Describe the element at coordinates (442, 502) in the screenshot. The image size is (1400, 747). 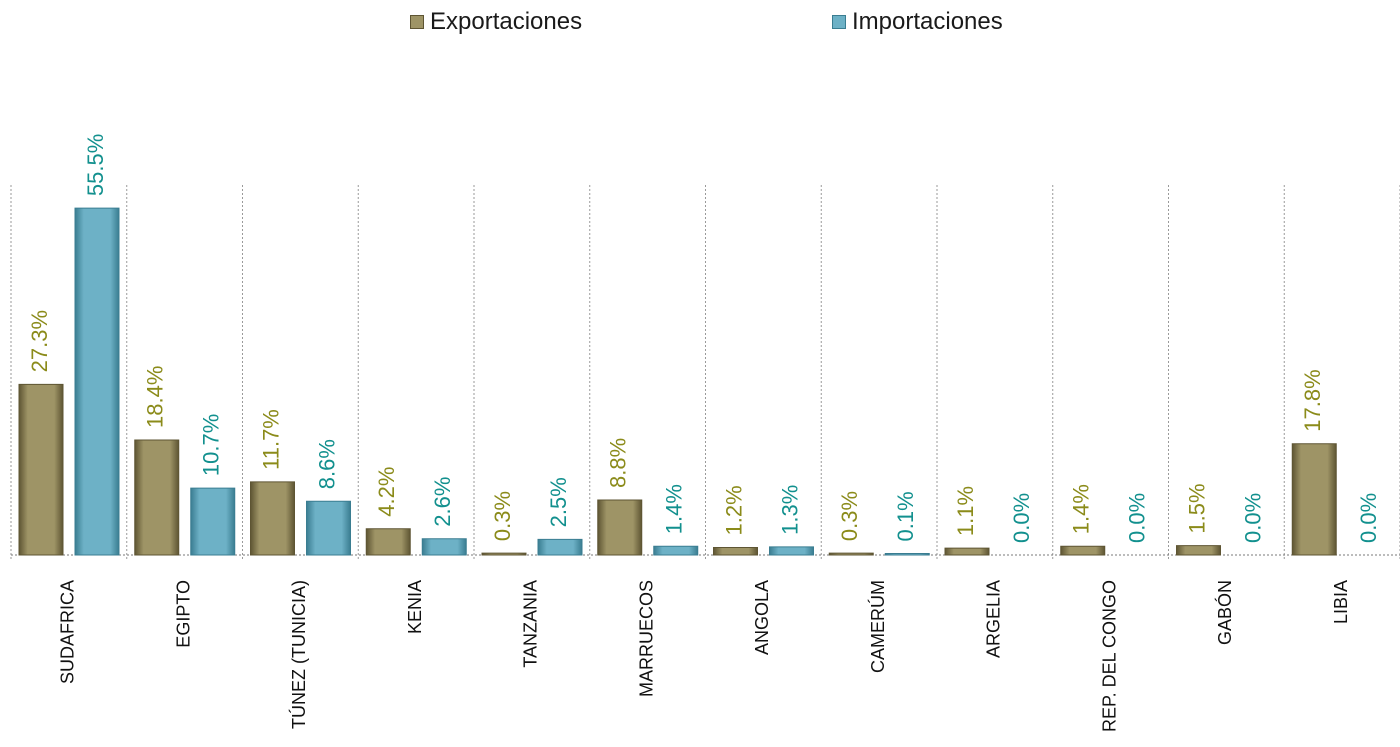
I see `data-label-imports: 2.6%` at that location.